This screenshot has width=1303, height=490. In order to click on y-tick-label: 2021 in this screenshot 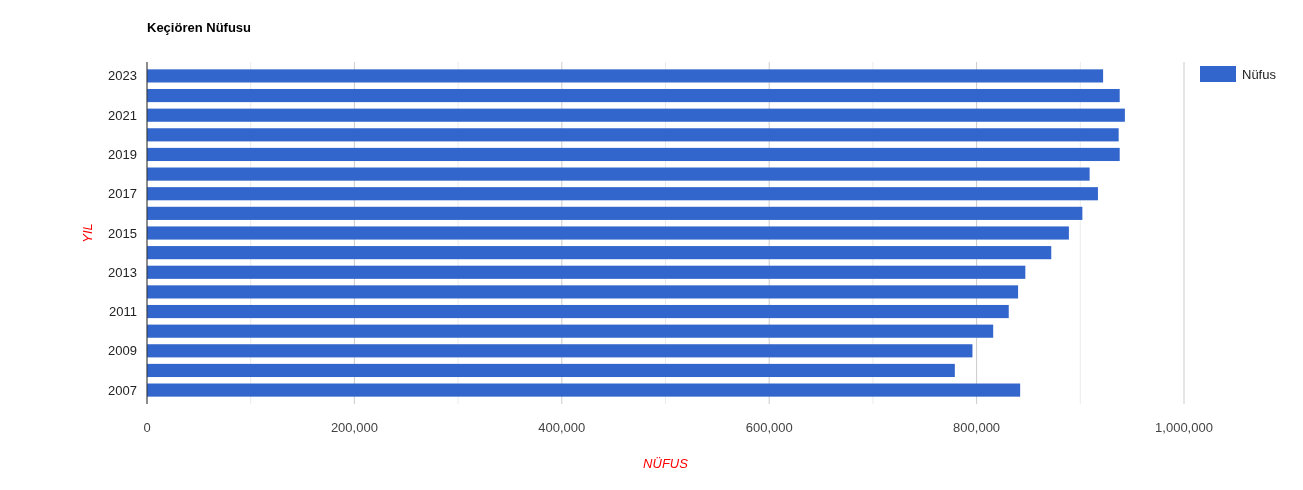, I will do `click(122, 115)`.